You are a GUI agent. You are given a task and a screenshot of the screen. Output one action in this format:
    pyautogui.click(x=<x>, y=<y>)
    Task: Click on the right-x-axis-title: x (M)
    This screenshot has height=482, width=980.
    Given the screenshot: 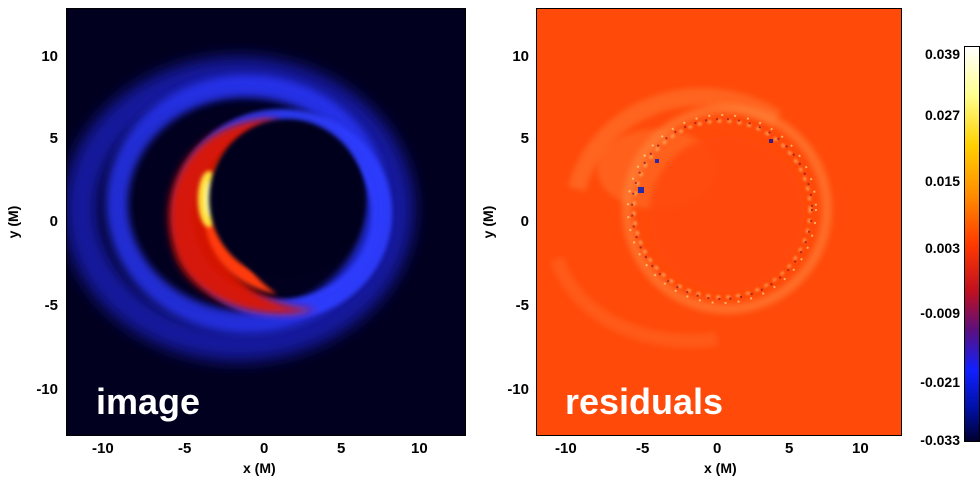 What is the action you would take?
    pyautogui.click(x=720, y=468)
    